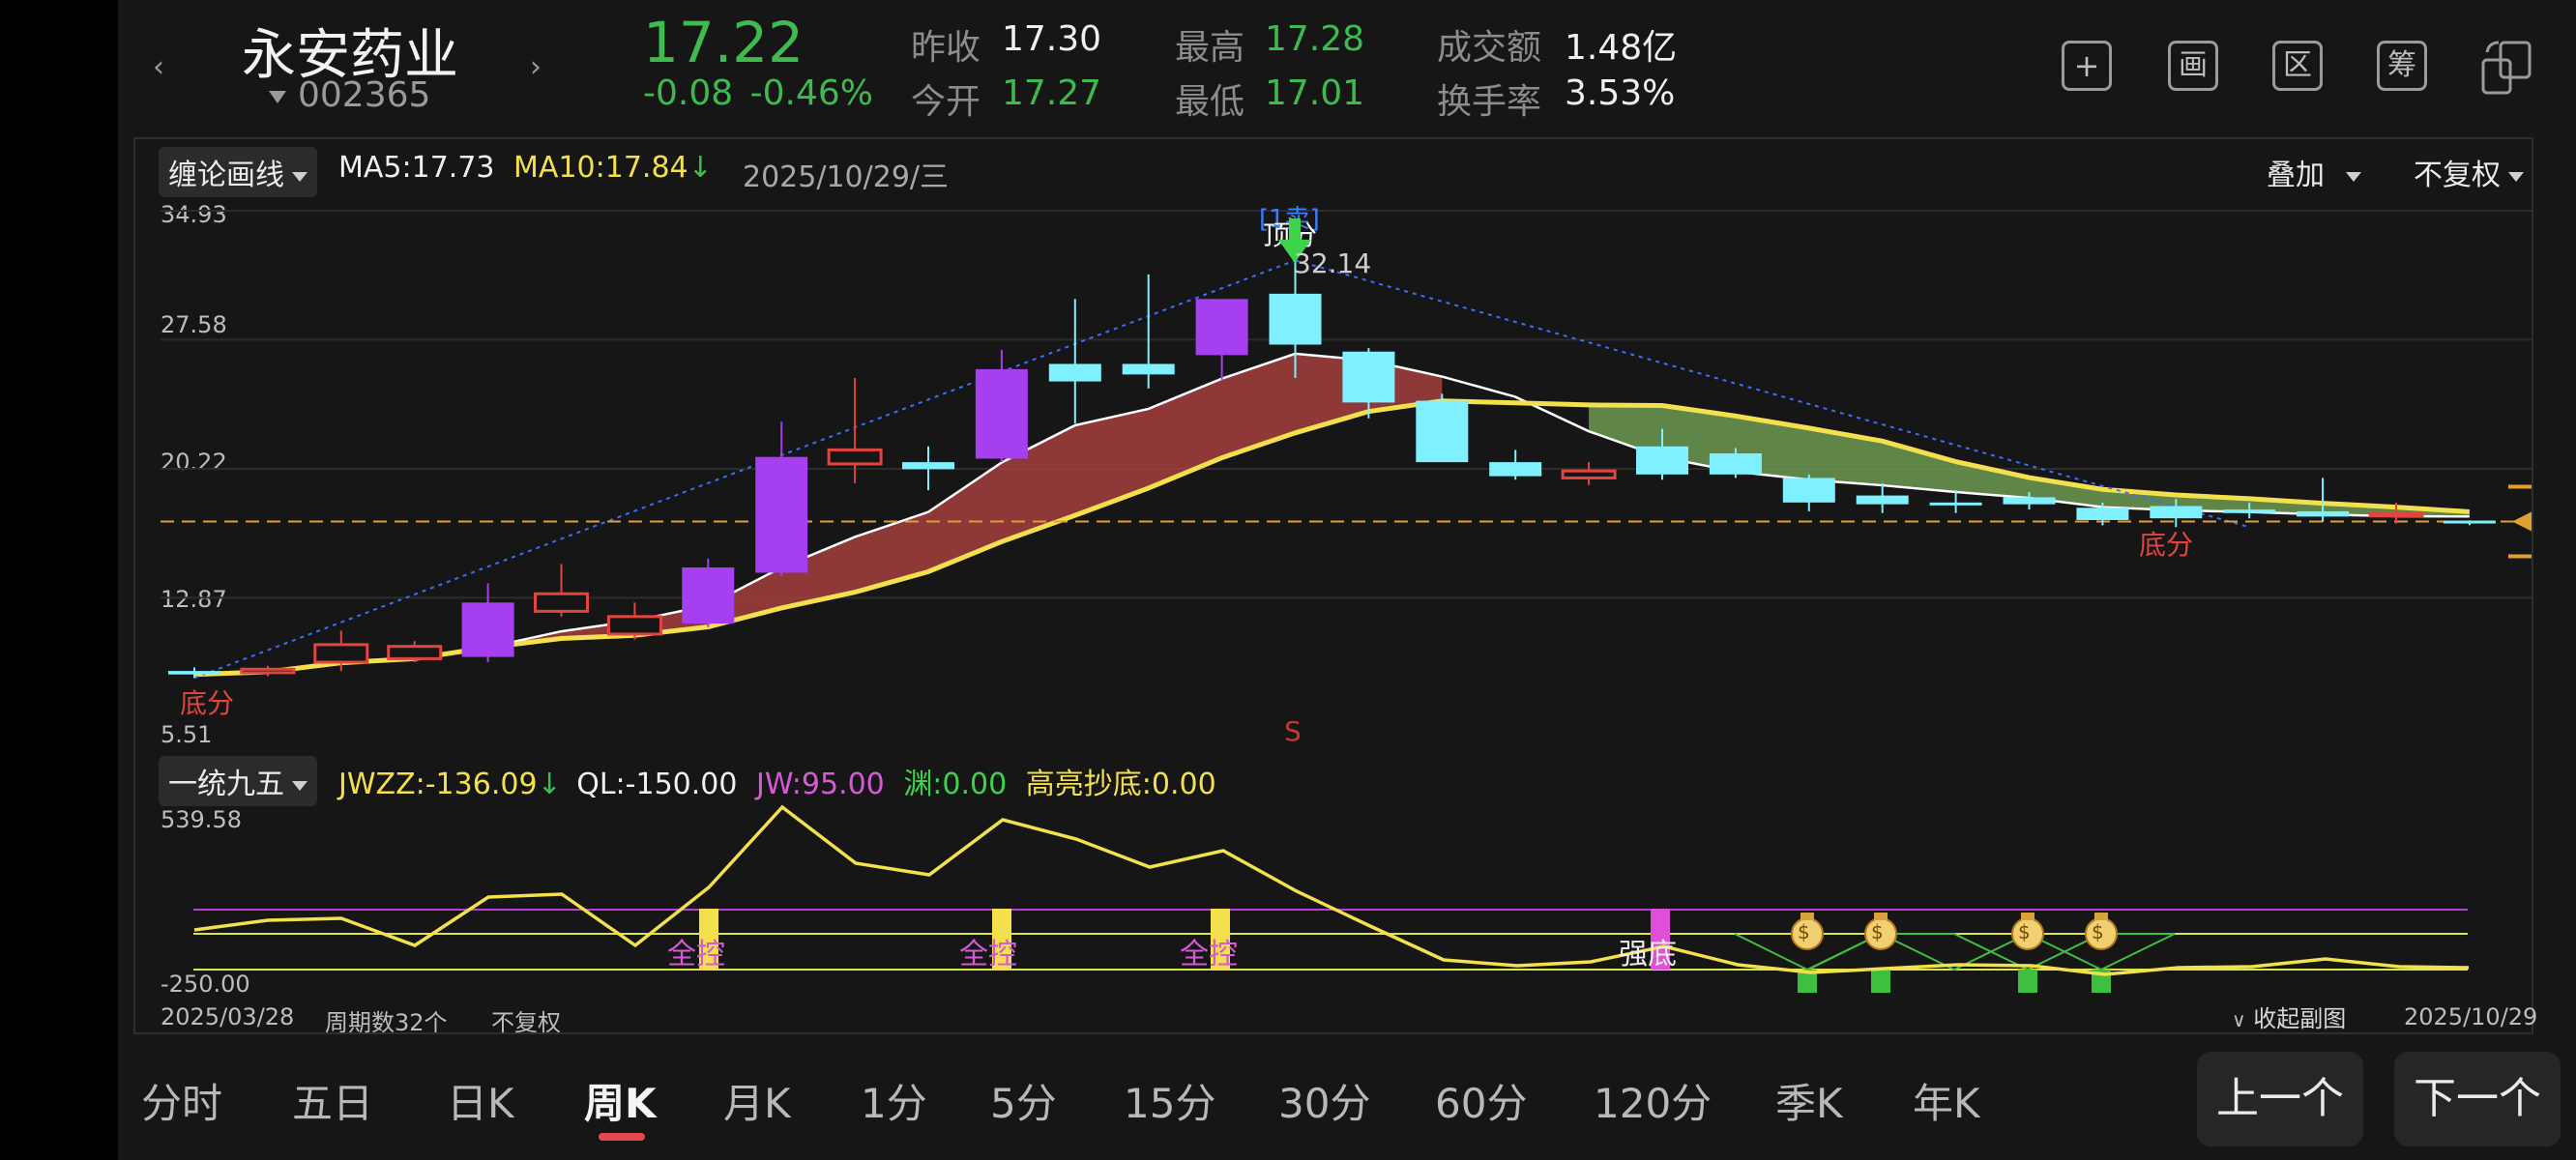  I want to click on active-tab-indicator, so click(622, 1137).